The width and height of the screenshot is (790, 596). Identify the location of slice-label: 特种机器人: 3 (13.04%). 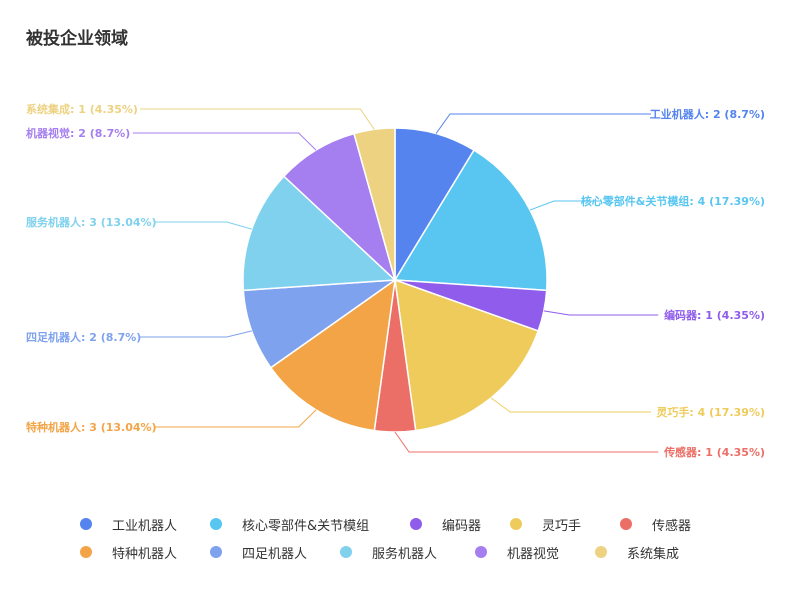
(91, 427).